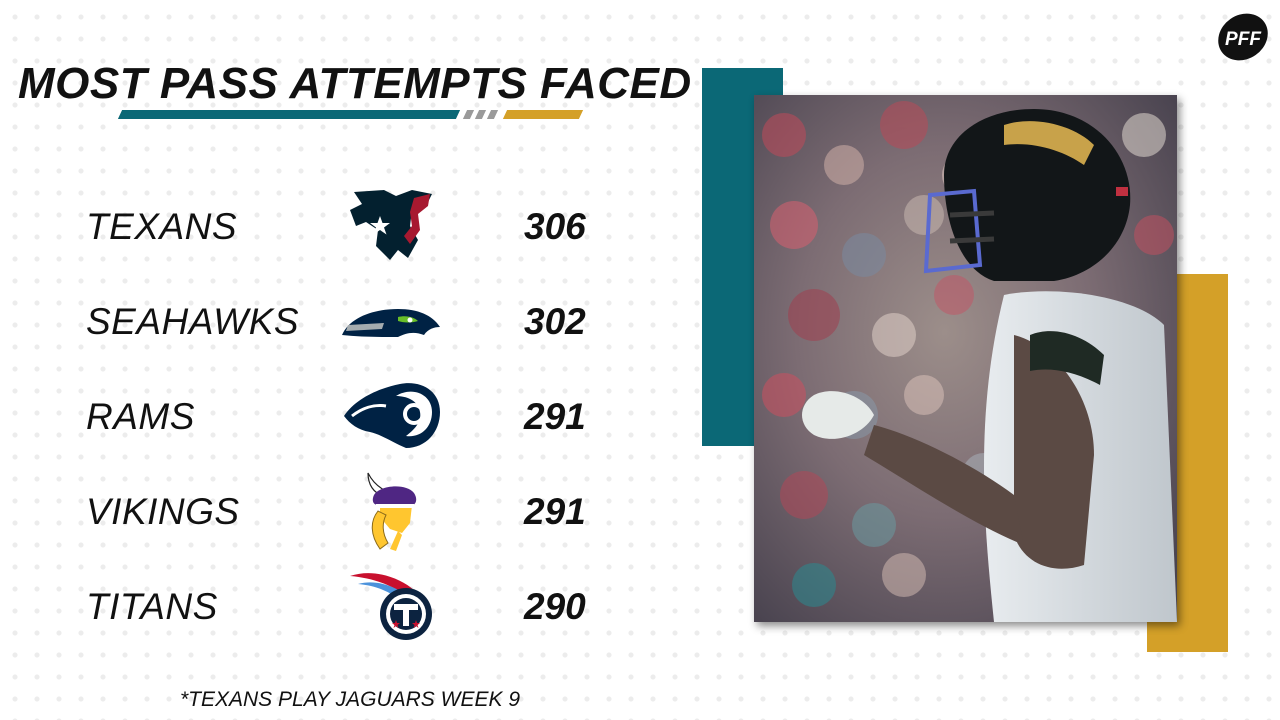 This screenshot has height=720, width=1280. I want to click on attempts-value: 306, so click(555, 226).